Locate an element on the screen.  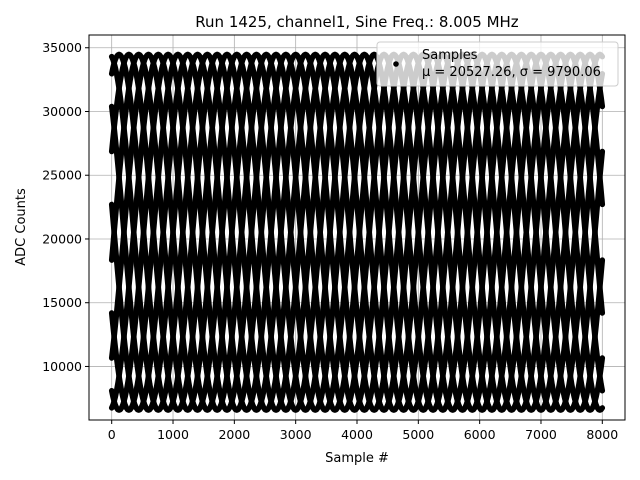
legend-entry-stats: μ = 20527.26, σ = 9790.06 is located at coordinates (511, 72).